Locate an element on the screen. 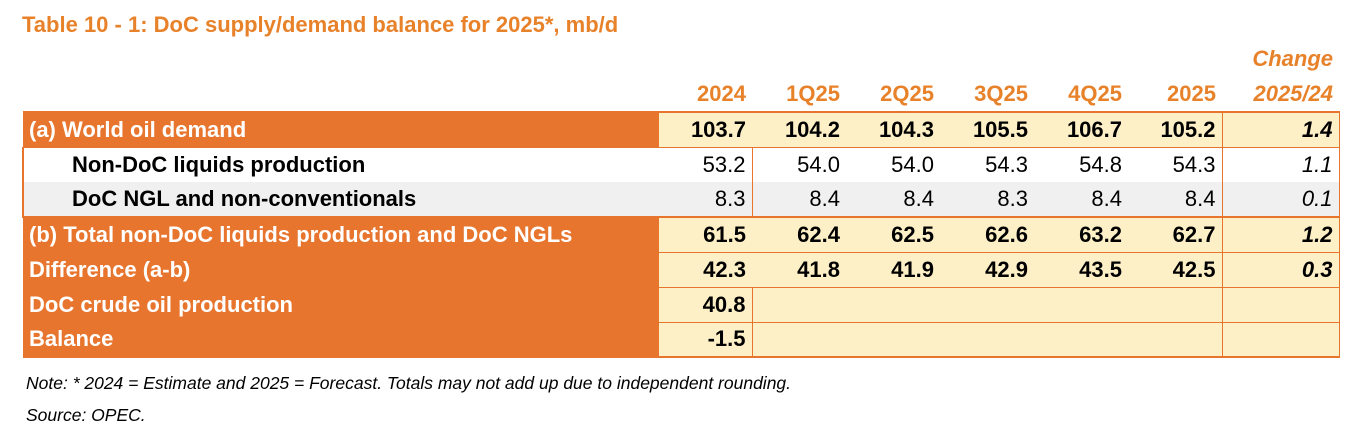 This screenshot has width=1358, height=432. row-label: DoC crude oil production is located at coordinates (340, 305).